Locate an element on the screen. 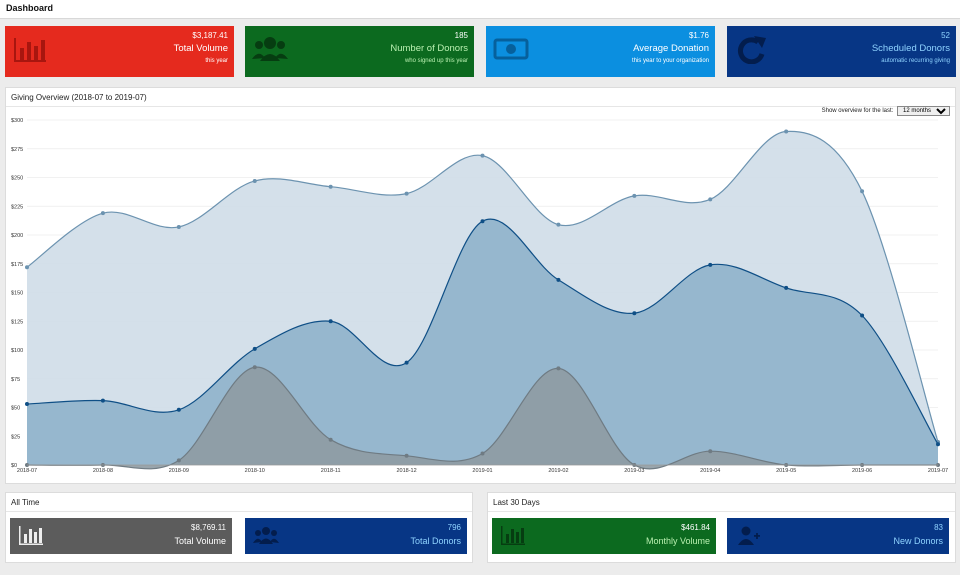  card-subtitle: who signed up this year is located at coordinates (436, 61).